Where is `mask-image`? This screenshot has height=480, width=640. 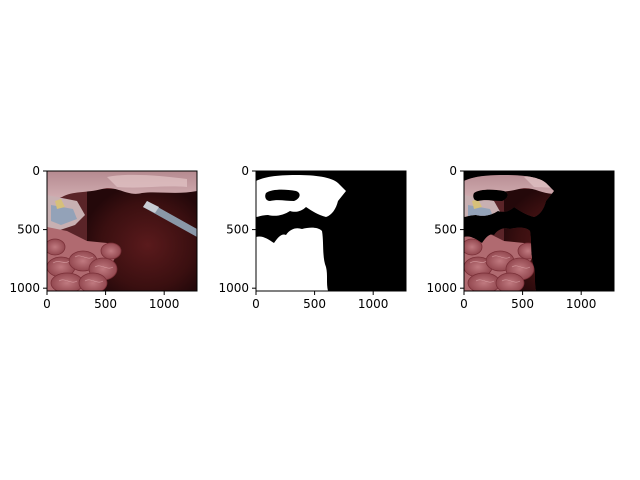 mask-image is located at coordinates (331, 231).